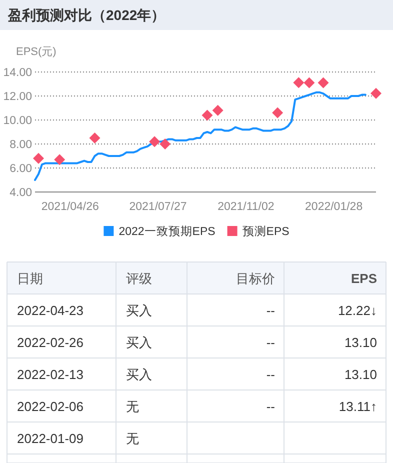  Describe the element at coordinates (50, 374) in the screenshot. I see `text: 2022-02-13` at that location.